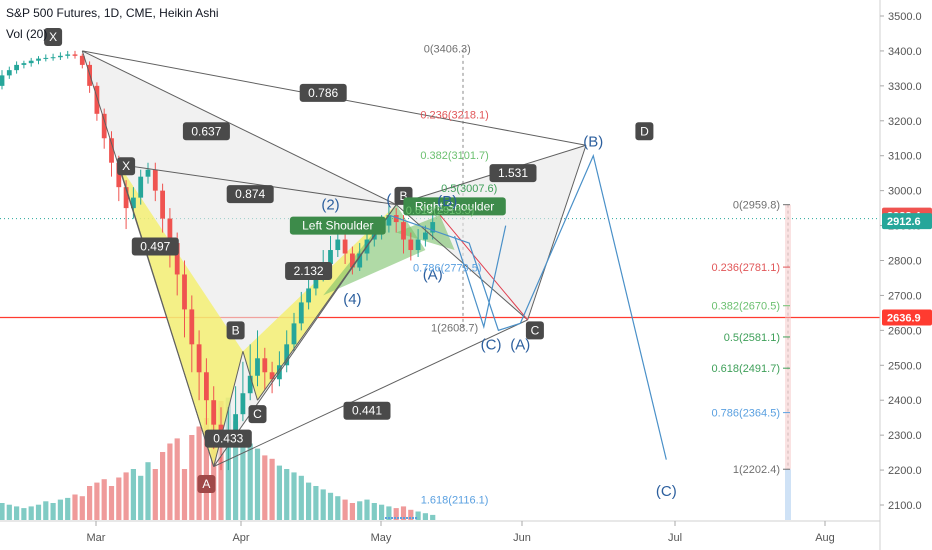 The height and width of the screenshot is (550, 932). I want to click on point-label: C, so click(535, 330).